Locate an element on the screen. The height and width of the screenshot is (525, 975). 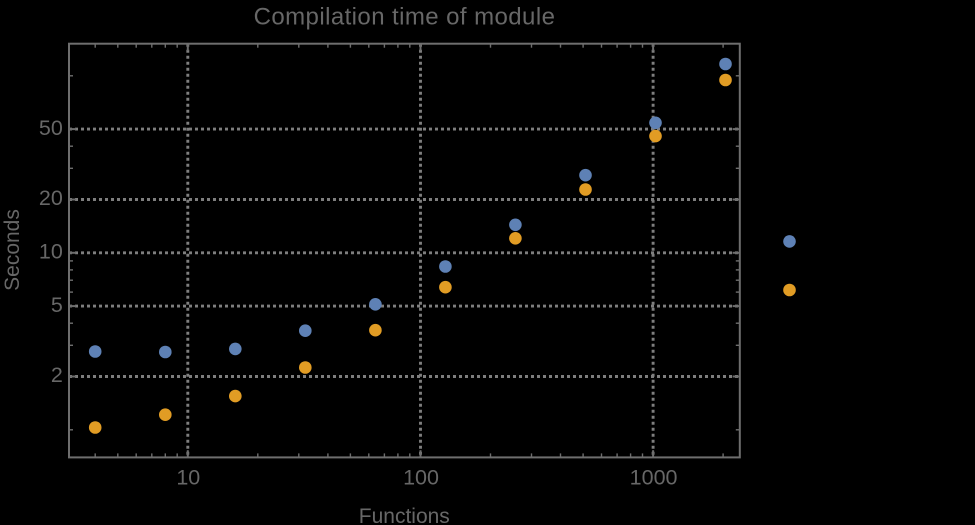
svg-text: 20 is located at coordinates (51, 198).